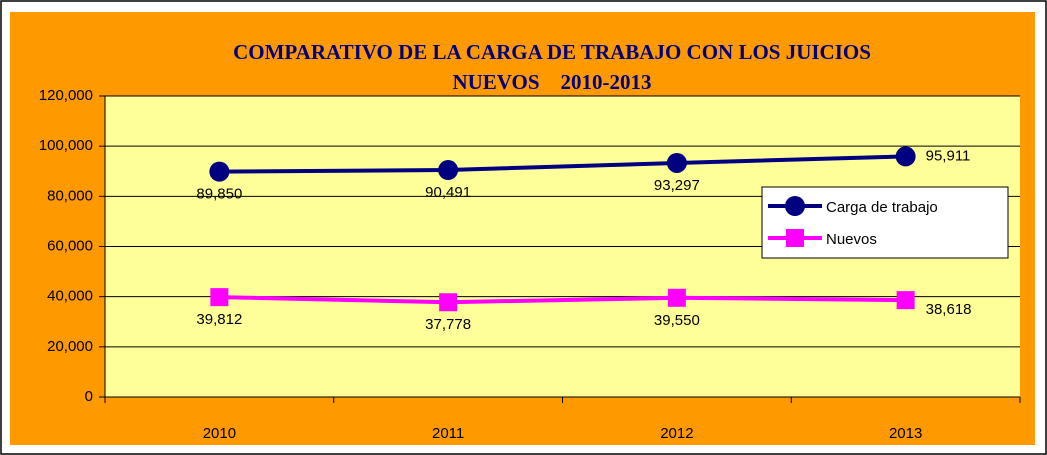 Image resolution: width=1047 pixels, height=455 pixels. I want to click on y-tick-label: 60,000, so click(70, 245).